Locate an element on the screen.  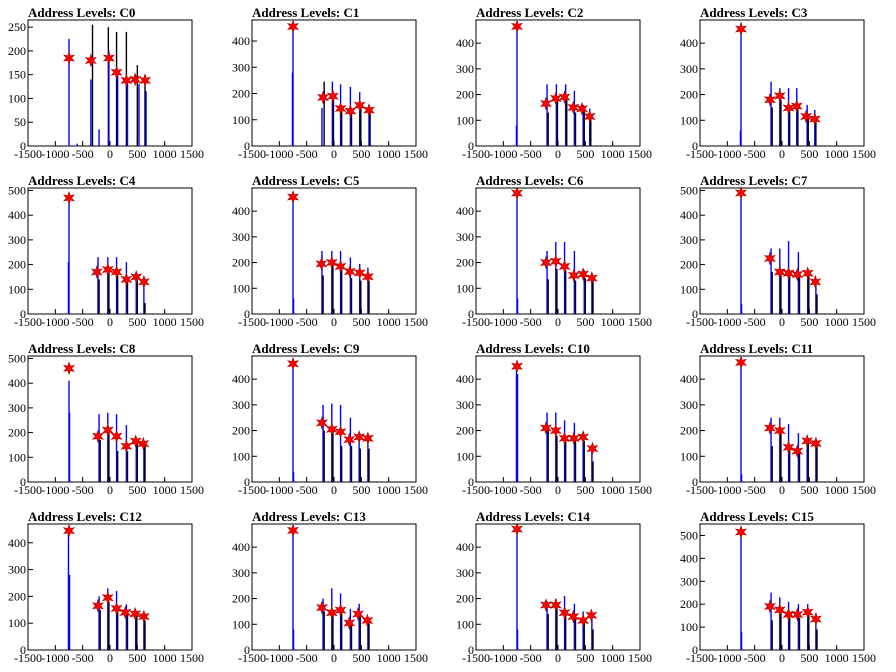
y-tick-label: 50 is located at coordinates (20, 122).